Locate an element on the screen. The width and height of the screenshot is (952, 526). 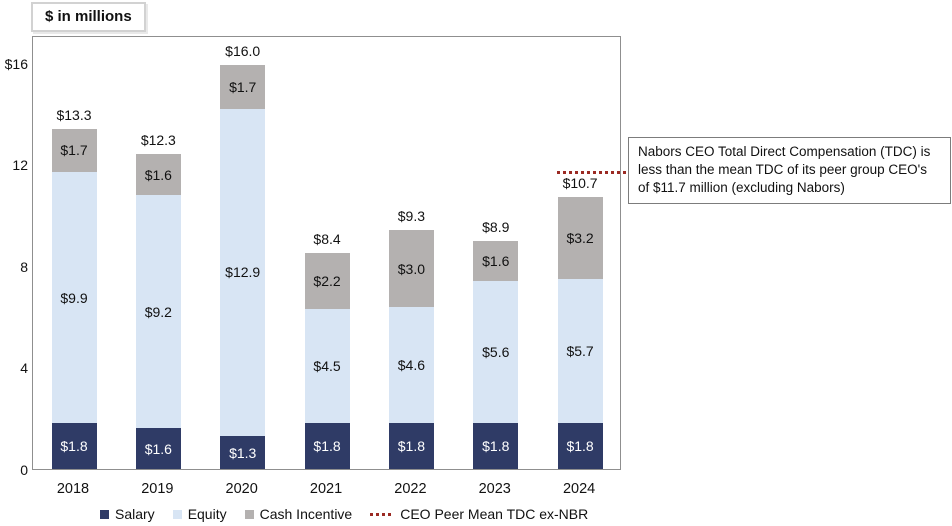
bar-total-label: $12.3 is located at coordinates (158, 140).